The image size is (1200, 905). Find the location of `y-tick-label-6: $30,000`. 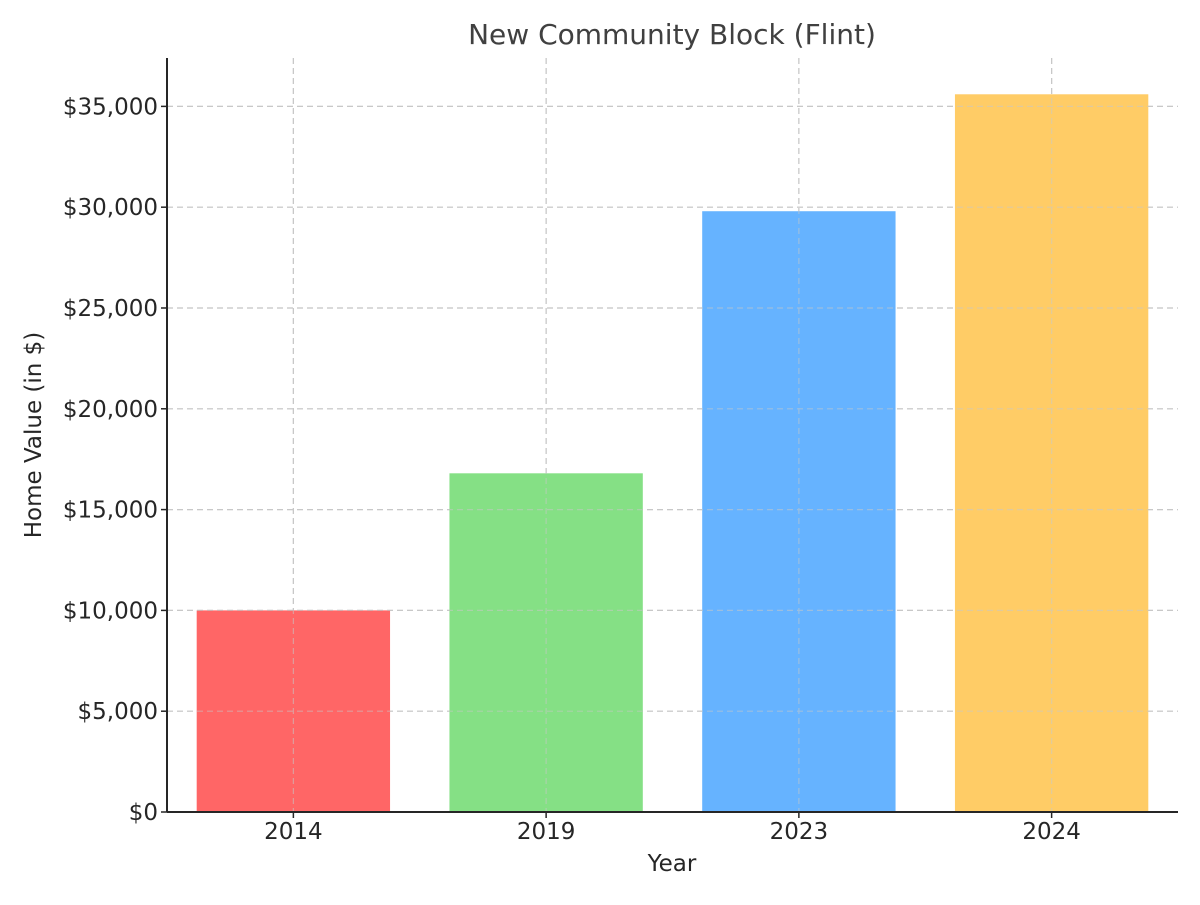

y-tick-label-6: $30,000 is located at coordinates (110, 208).